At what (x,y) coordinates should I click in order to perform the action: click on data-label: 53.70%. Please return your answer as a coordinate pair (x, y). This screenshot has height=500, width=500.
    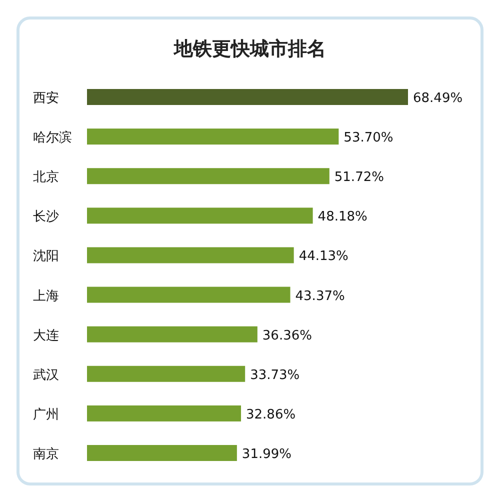
    Looking at the image, I should click on (369, 138).